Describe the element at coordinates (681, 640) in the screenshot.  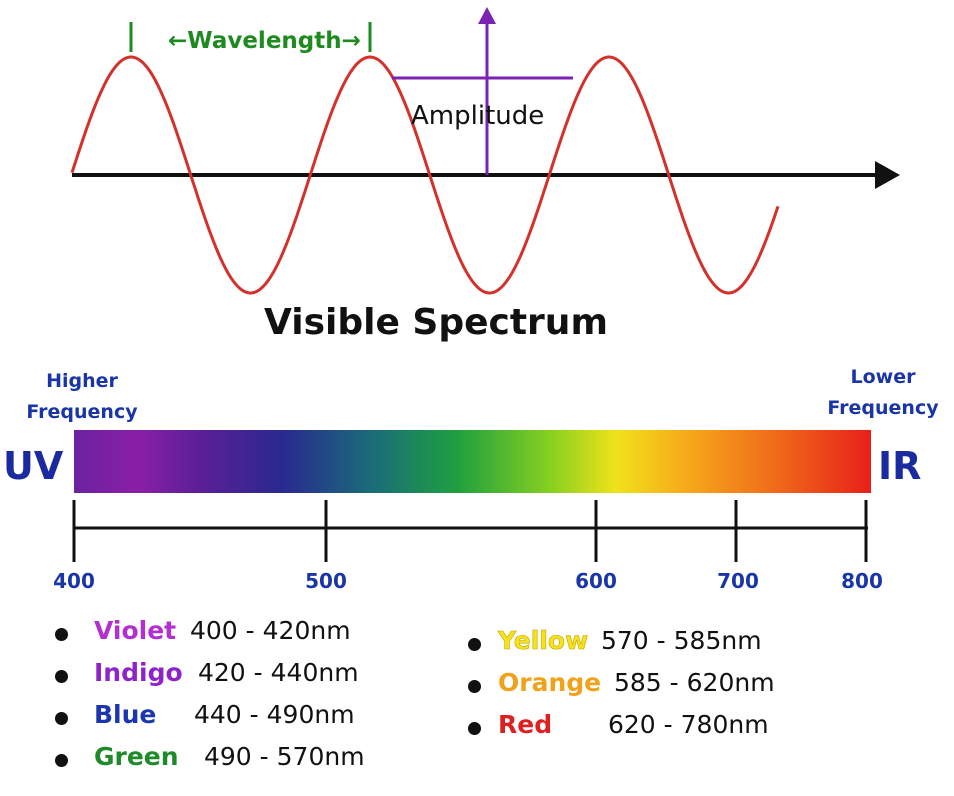
I see `color-range-yellow: 570 - 585nm` at that location.